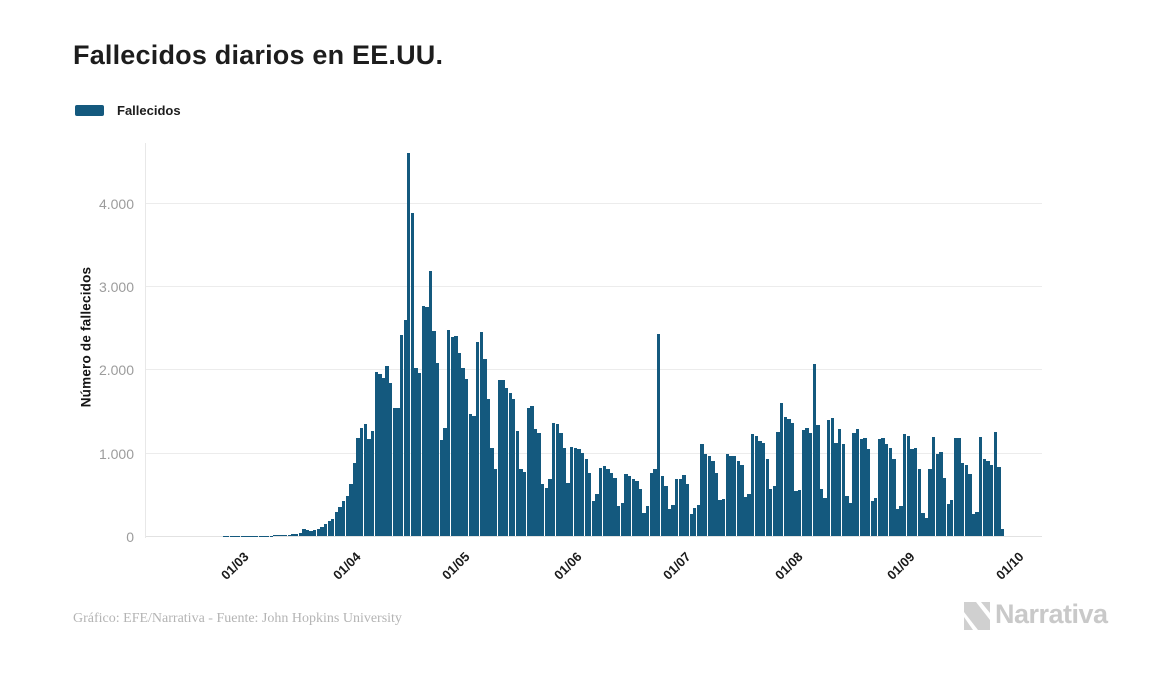 The image size is (1157, 674). What do you see at coordinates (234, 566) in the screenshot?
I see `x-tick-label: 01/03` at bounding box center [234, 566].